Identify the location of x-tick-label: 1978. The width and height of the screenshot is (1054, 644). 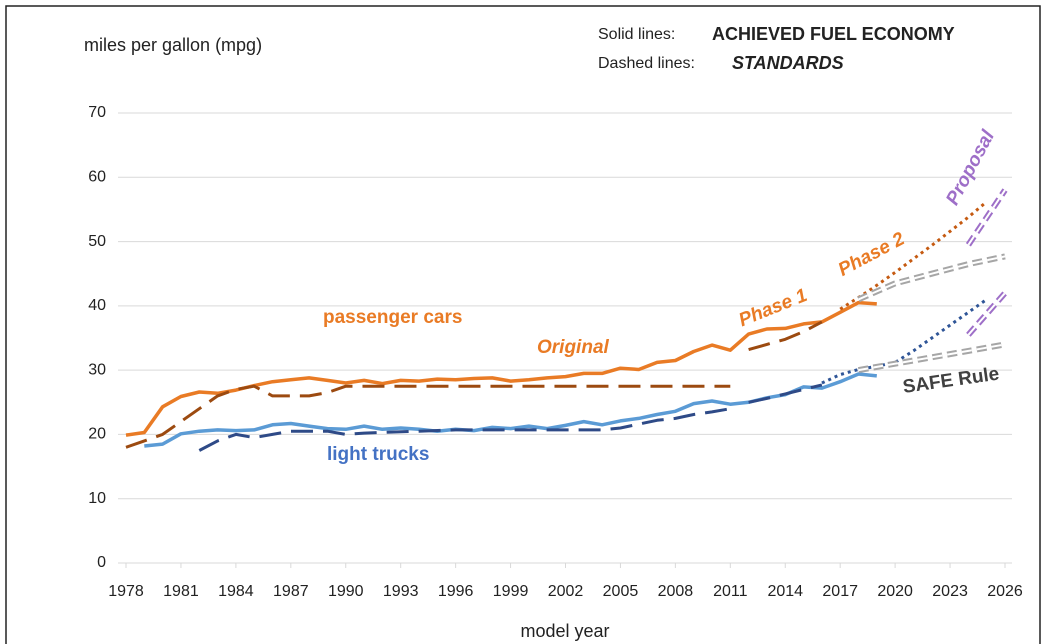
(126, 591).